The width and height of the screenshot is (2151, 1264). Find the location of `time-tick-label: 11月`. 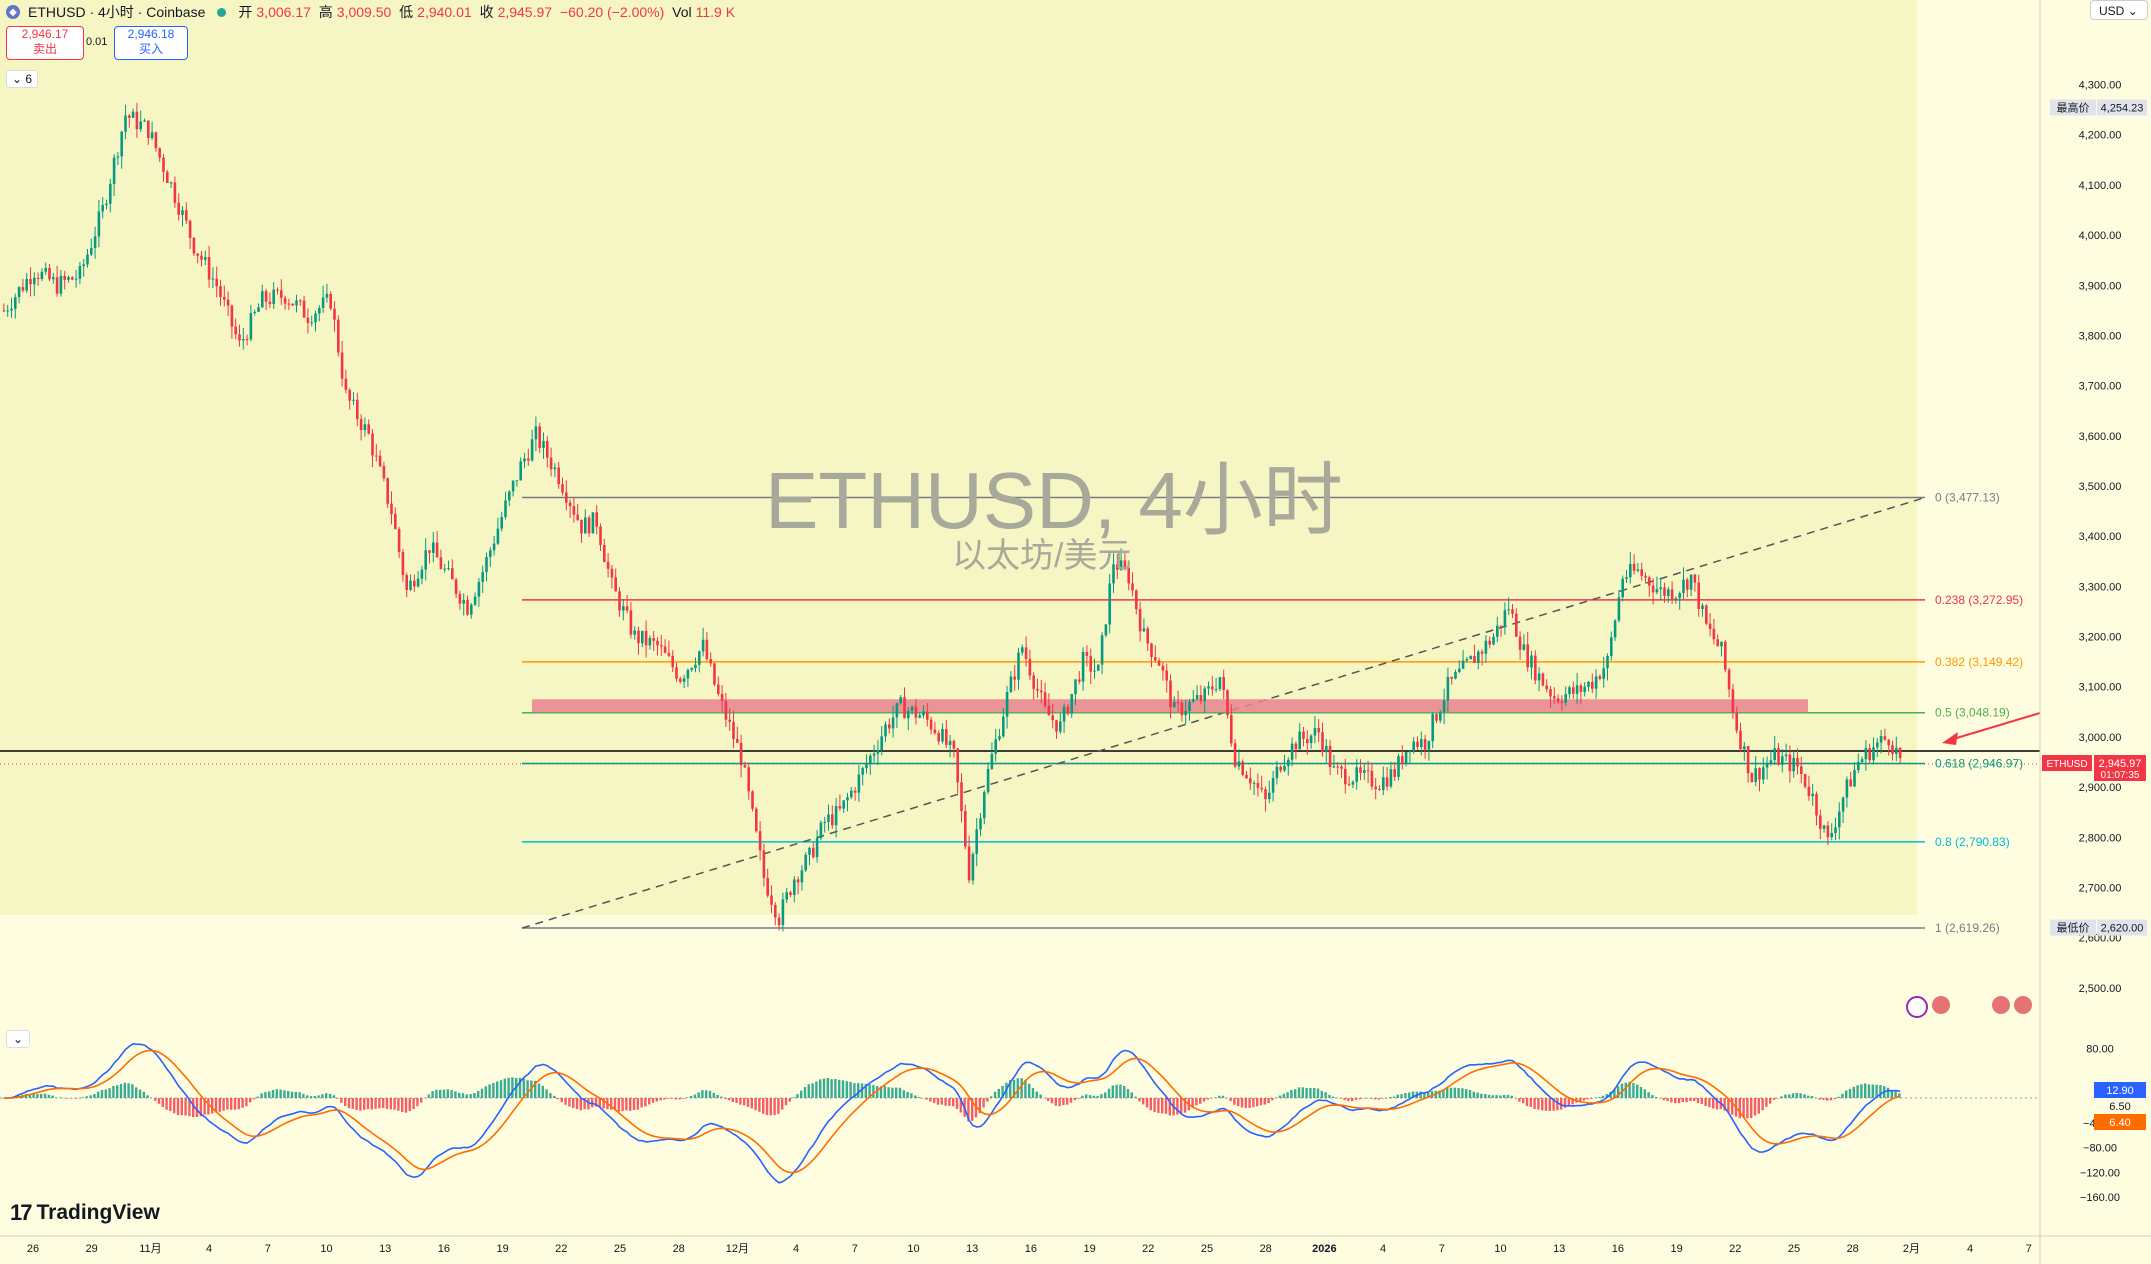

time-tick-label: 11月 is located at coordinates (150, 1249).